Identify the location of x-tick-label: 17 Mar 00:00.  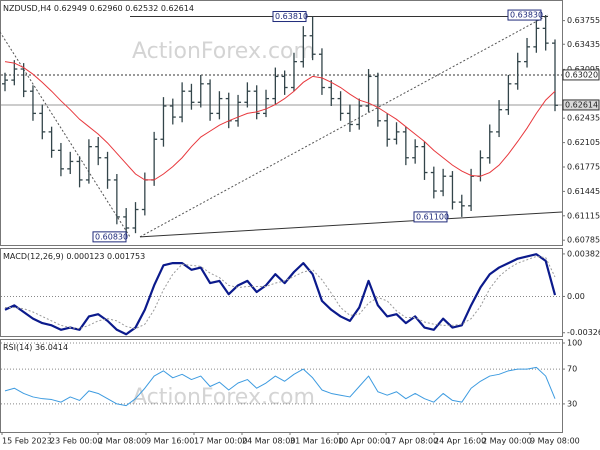
(220, 441).